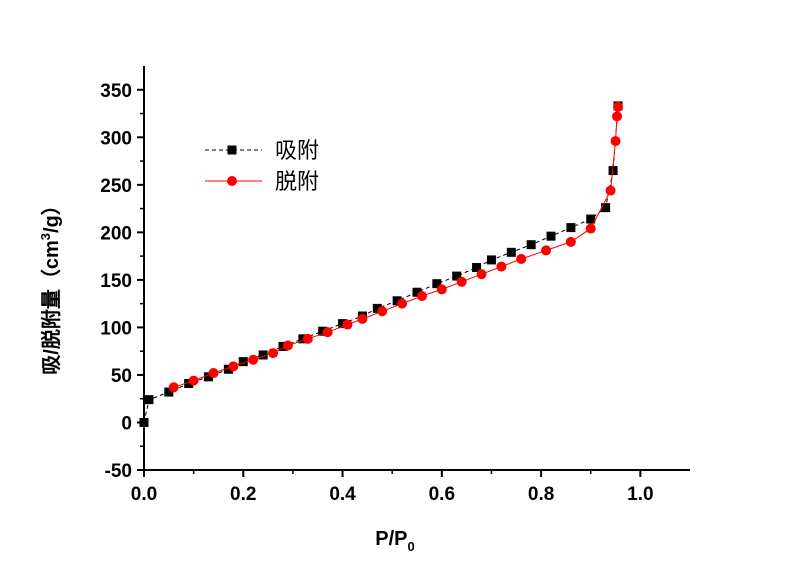 This screenshot has width=800, height=565. Describe the element at coordinates (262, 151) in the screenshot. I see `legend-item: 吸附` at that location.